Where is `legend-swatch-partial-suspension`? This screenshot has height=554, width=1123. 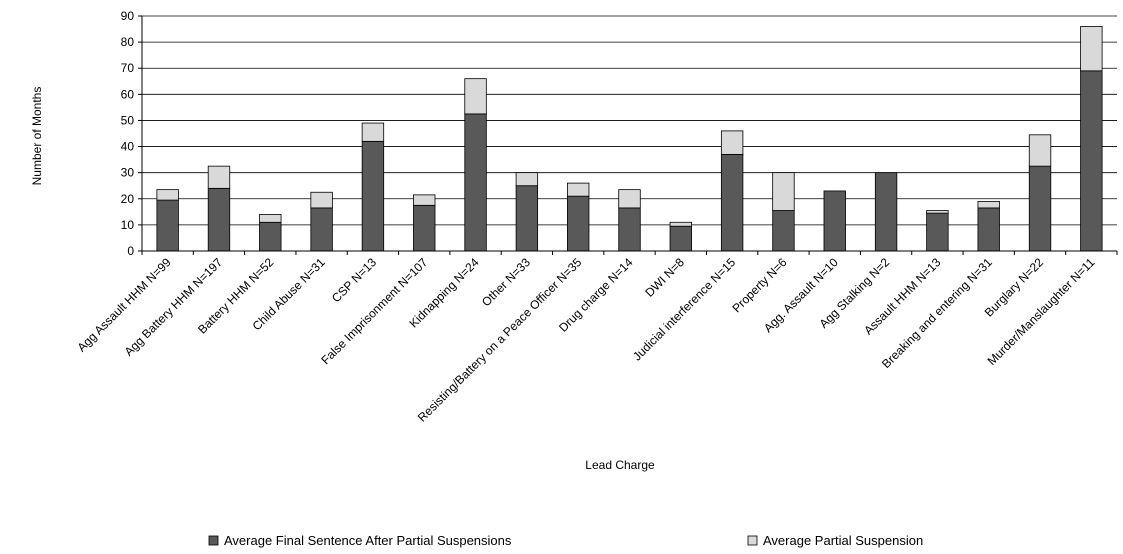
legend-swatch-partial-suspension is located at coordinates (752, 540).